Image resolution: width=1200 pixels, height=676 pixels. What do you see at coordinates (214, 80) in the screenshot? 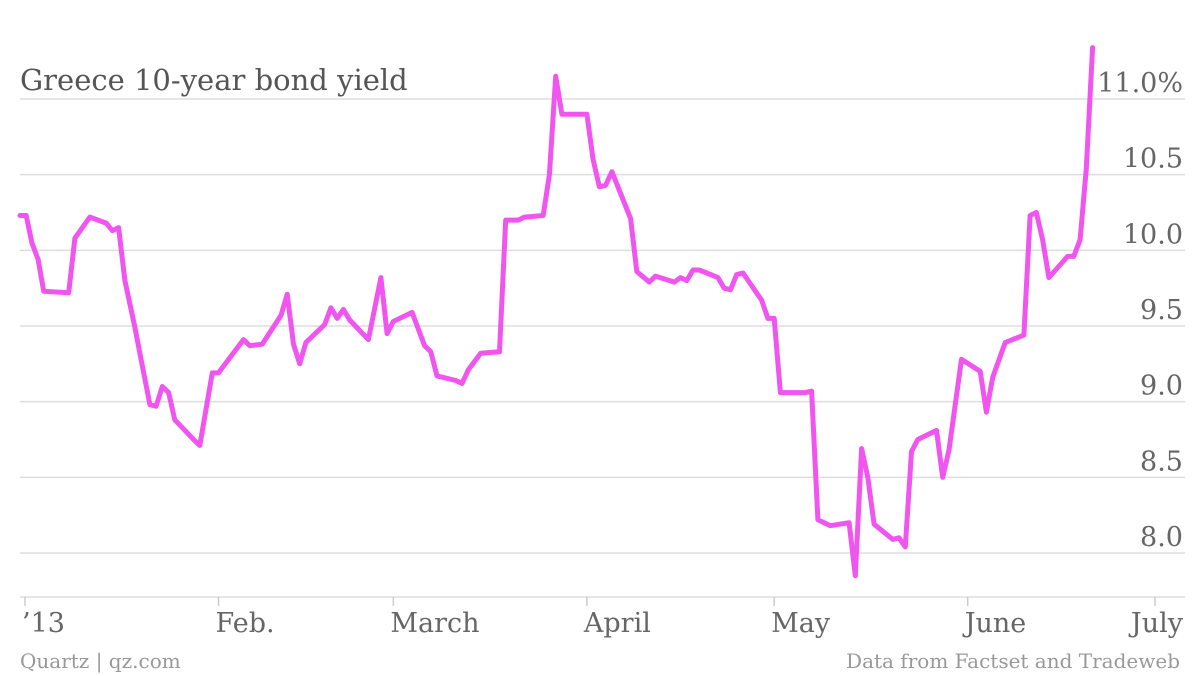
I see `chart-title: Greece 10-year bond yield` at bounding box center [214, 80].